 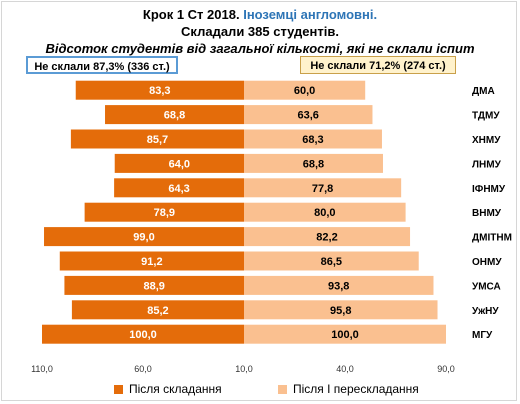 I want to click on data-label-before-7: 91,2, so click(x=151, y=262).